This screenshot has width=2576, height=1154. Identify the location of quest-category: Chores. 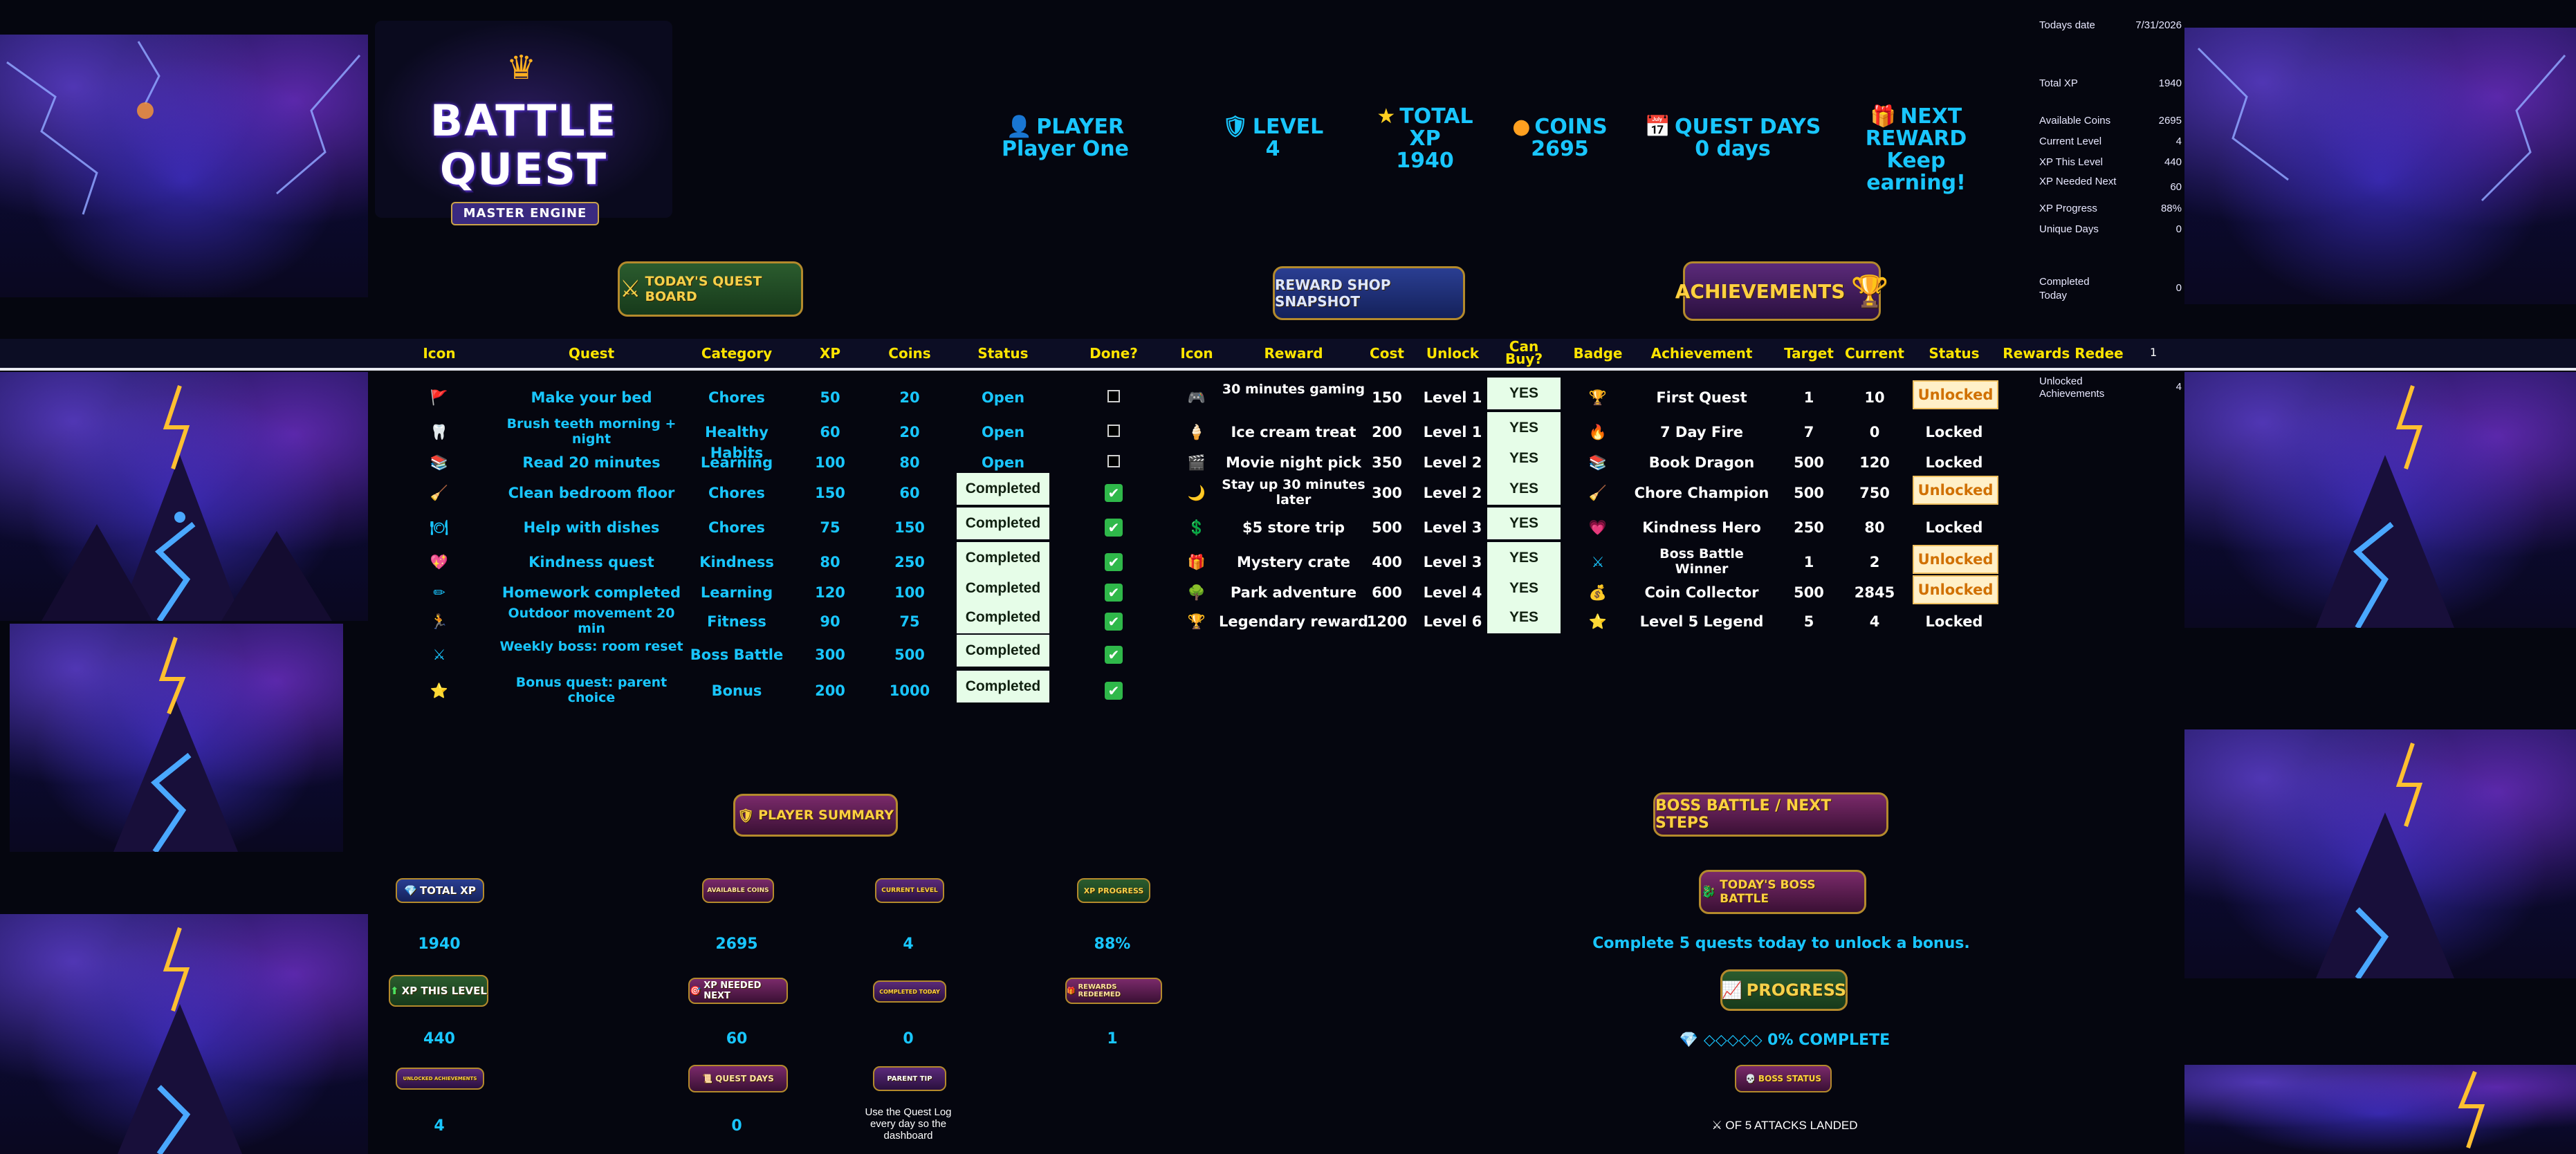
(736, 397).